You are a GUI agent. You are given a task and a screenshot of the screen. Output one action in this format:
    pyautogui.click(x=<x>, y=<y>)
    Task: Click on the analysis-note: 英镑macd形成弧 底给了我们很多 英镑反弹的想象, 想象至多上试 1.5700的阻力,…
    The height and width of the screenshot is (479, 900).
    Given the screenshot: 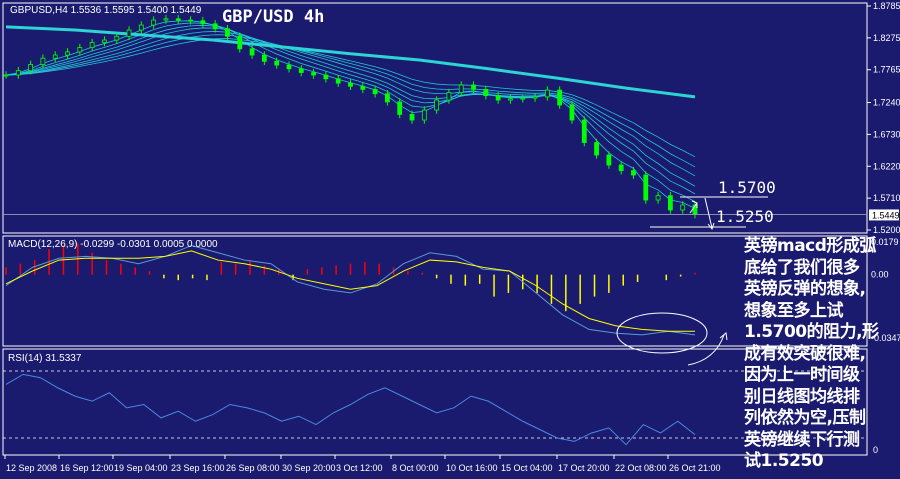 What is the action you would take?
    pyautogui.click(x=822, y=354)
    